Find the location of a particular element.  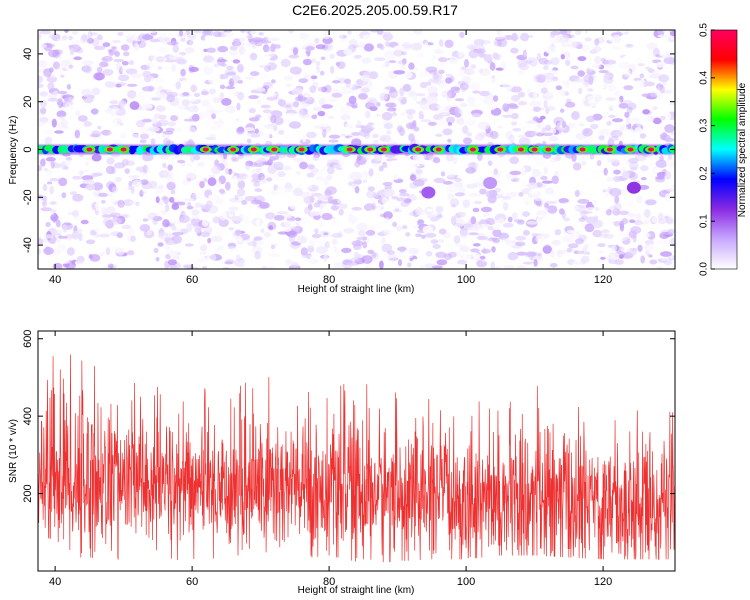

ridge-hotspot is located at coordinates (582, 149).